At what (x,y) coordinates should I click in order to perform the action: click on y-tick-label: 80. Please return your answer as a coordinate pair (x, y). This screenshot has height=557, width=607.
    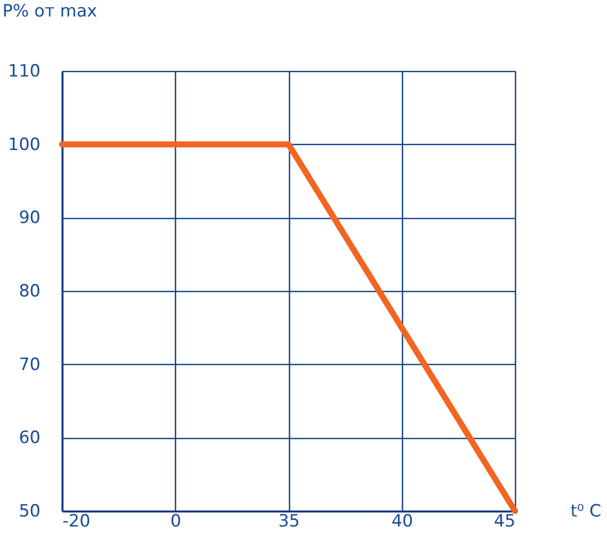
    Looking at the image, I should click on (29, 292).